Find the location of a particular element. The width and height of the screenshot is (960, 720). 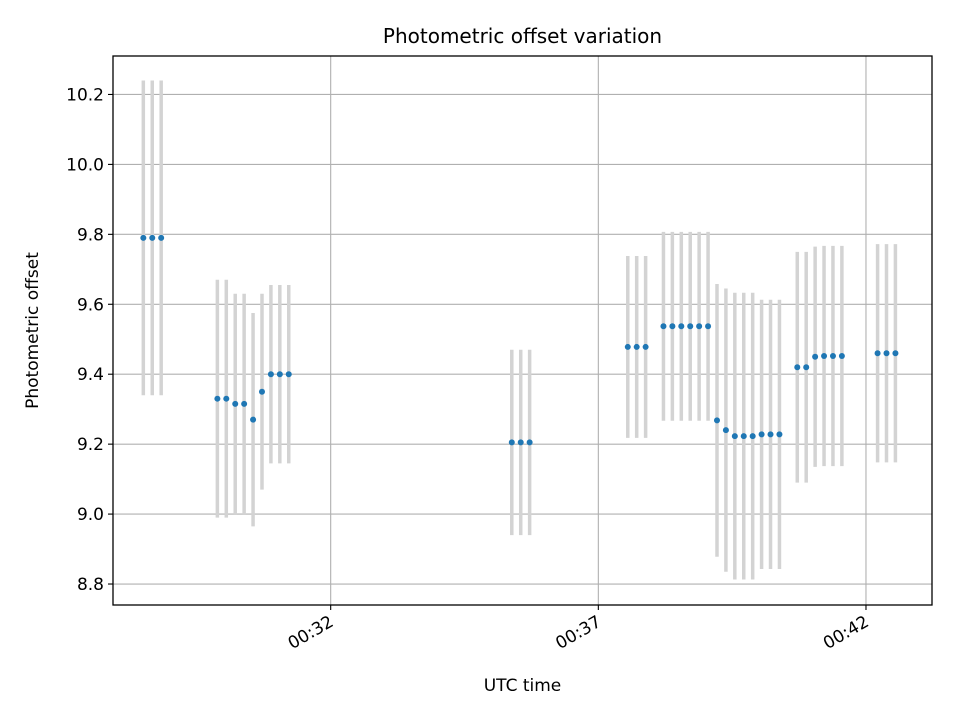

y-tick-label: 9.4 is located at coordinates (90, 375).